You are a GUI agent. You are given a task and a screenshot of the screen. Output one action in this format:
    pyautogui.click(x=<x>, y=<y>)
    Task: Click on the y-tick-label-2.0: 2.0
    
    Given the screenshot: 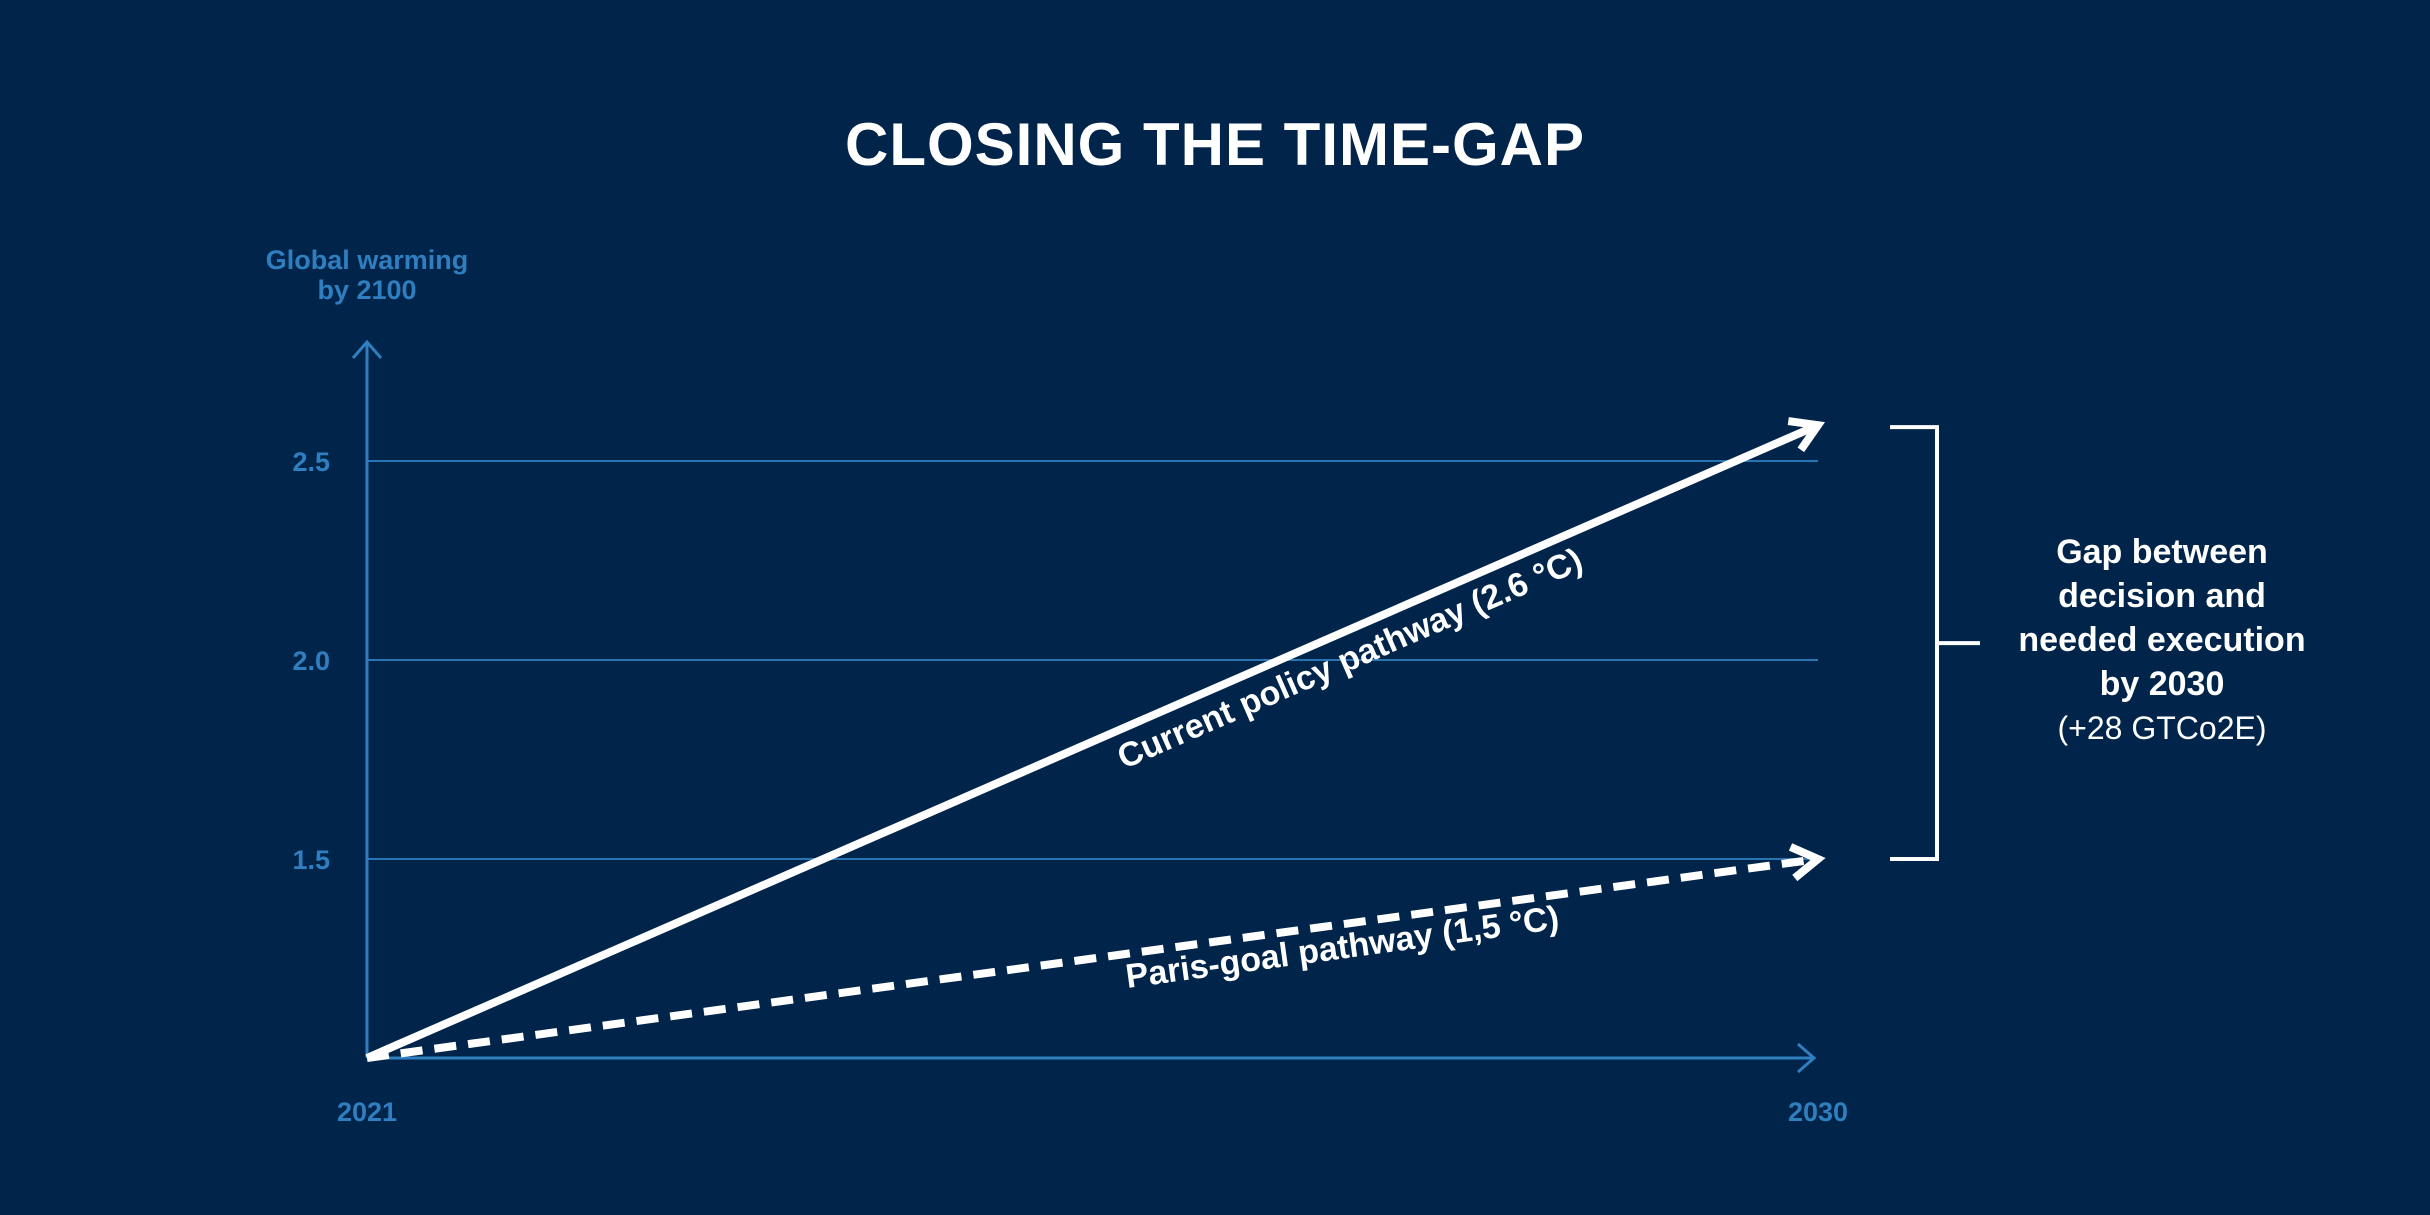 What is the action you would take?
    pyautogui.click(x=311, y=661)
    